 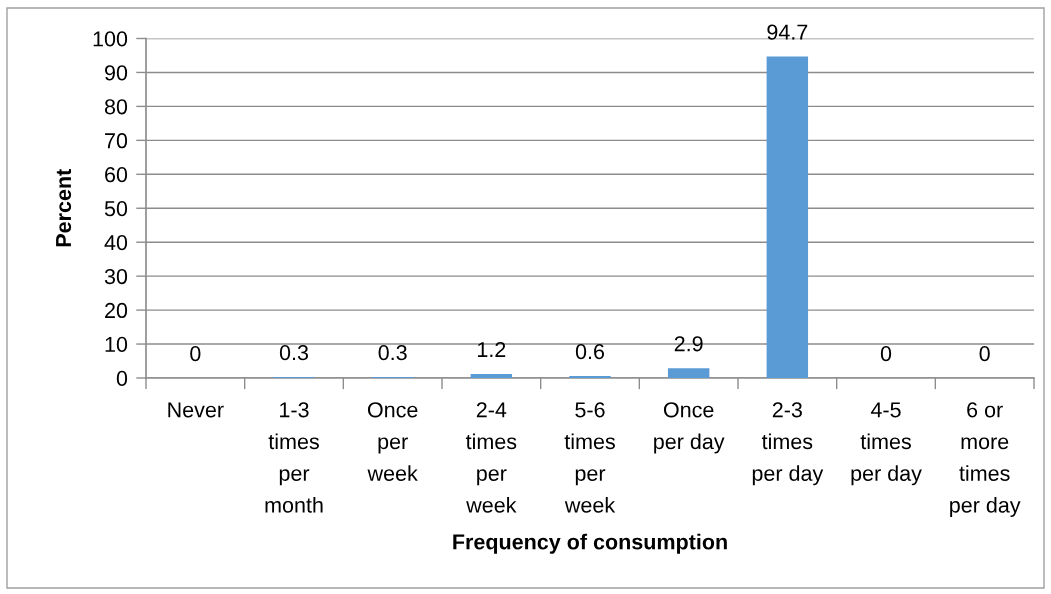 What do you see at coordinates (788, 444) in the screenshot?
I see `x-tick-label: 2-3 times per day` at bounding box center [788, 444].